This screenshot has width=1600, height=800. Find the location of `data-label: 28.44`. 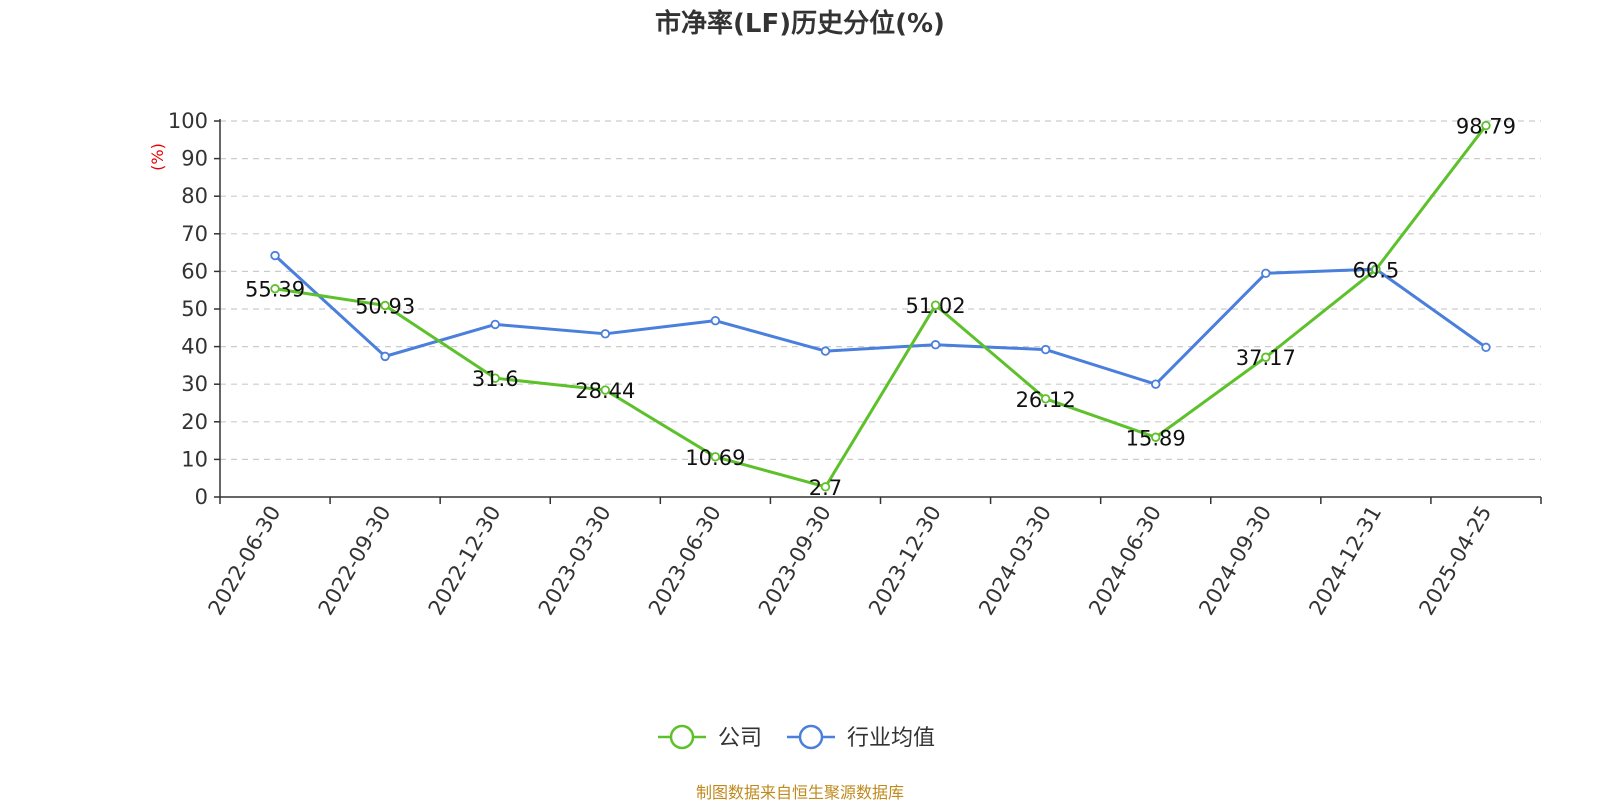

data-label: 28.44 is located at coordinates (605, 391).